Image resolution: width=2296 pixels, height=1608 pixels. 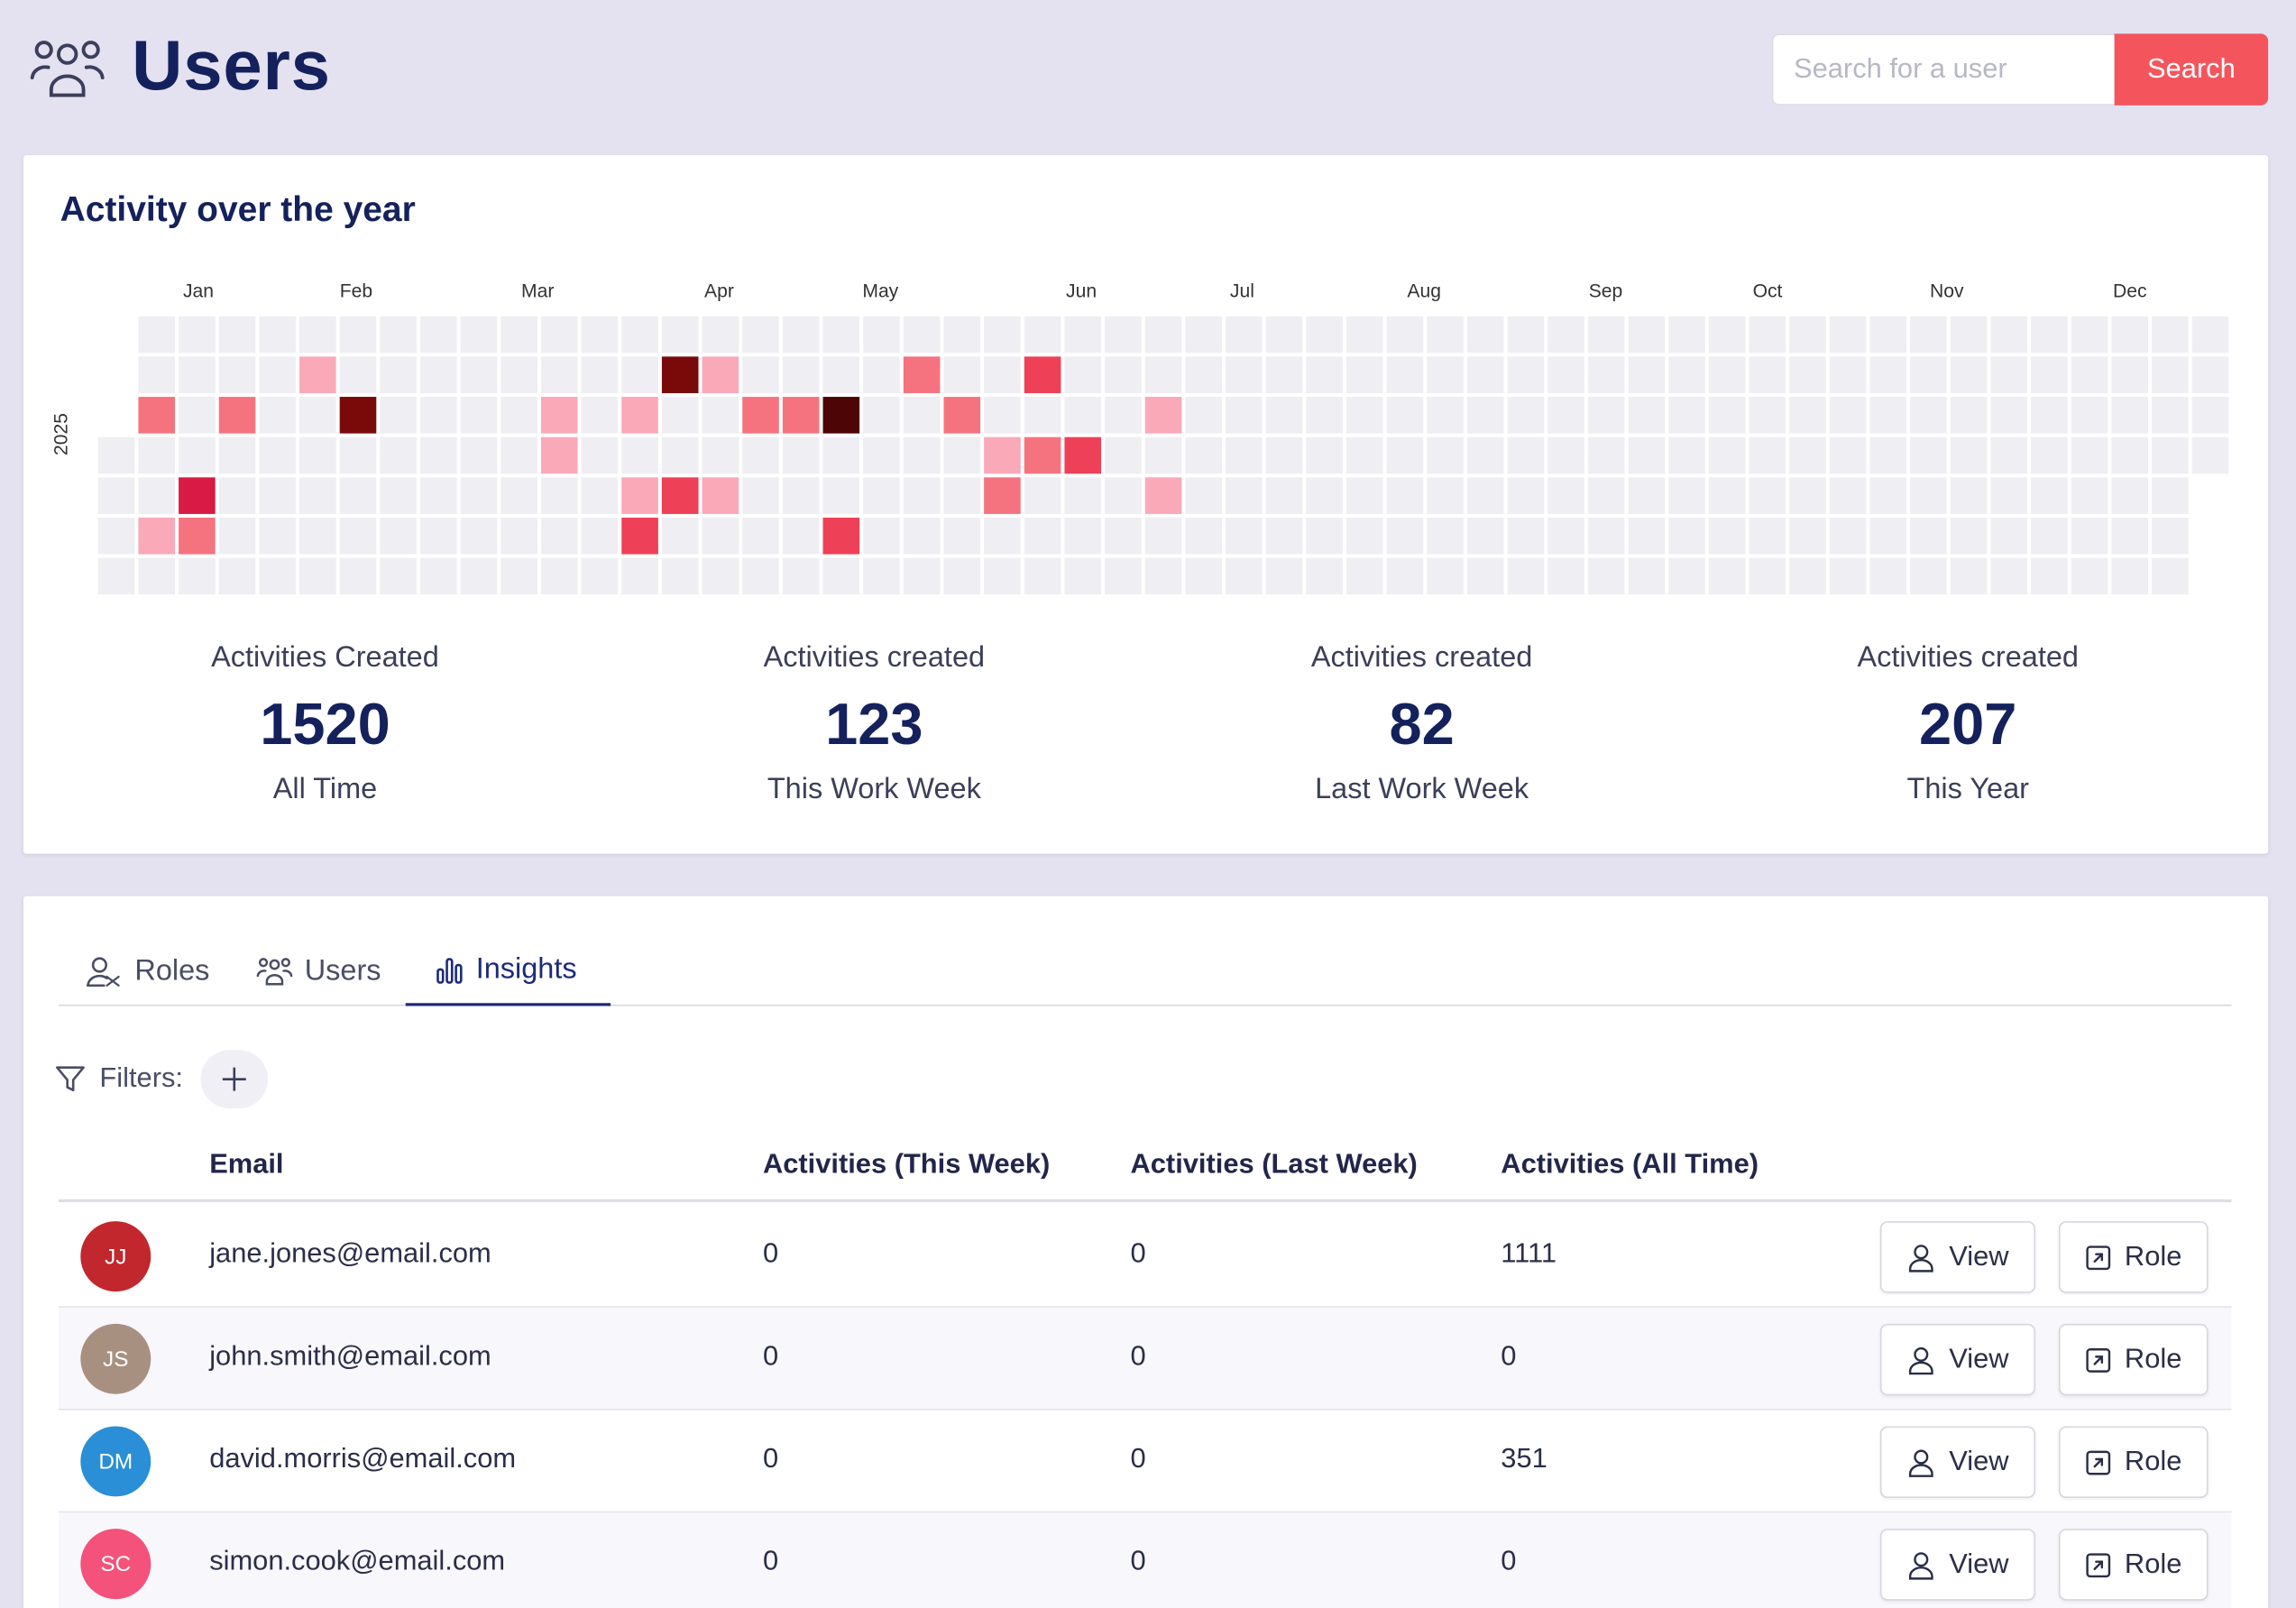 I want to click on search-button: Search, so click(x=2191, y=69).